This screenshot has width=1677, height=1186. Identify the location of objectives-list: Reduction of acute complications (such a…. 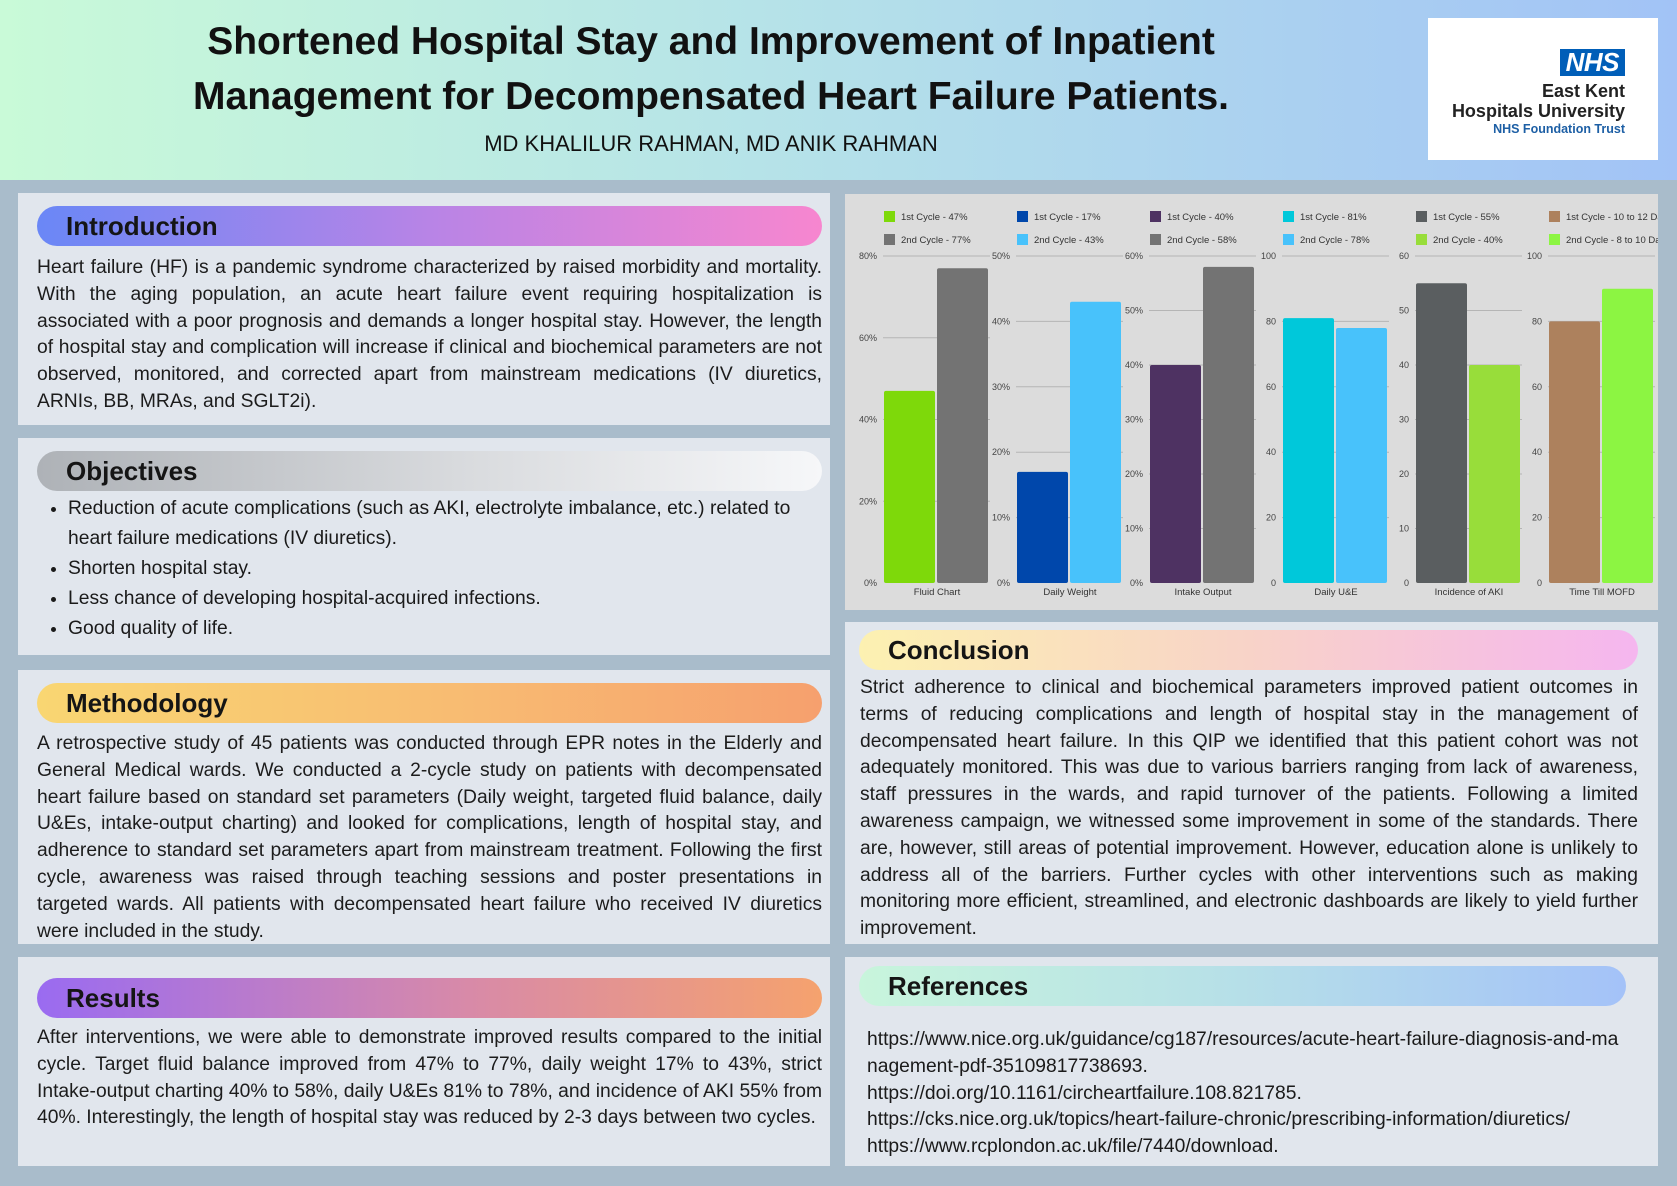
(426, 569).